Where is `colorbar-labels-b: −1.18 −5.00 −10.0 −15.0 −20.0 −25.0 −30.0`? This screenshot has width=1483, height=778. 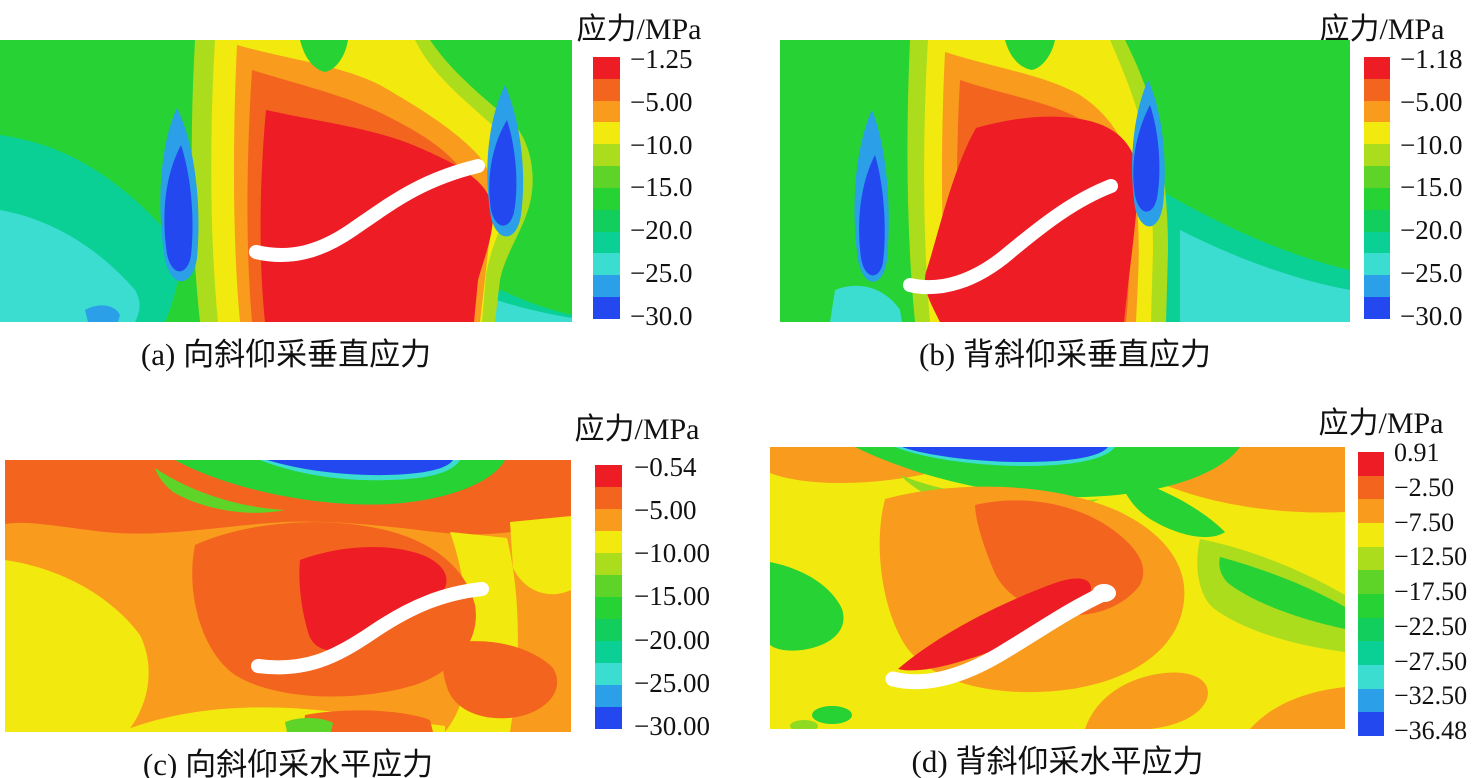 colorbar-labels-b: −1.18 −5.00 −10.0 −15.0 −20.0 −25.0 −30.0 is located at coordinates (1431, 188).